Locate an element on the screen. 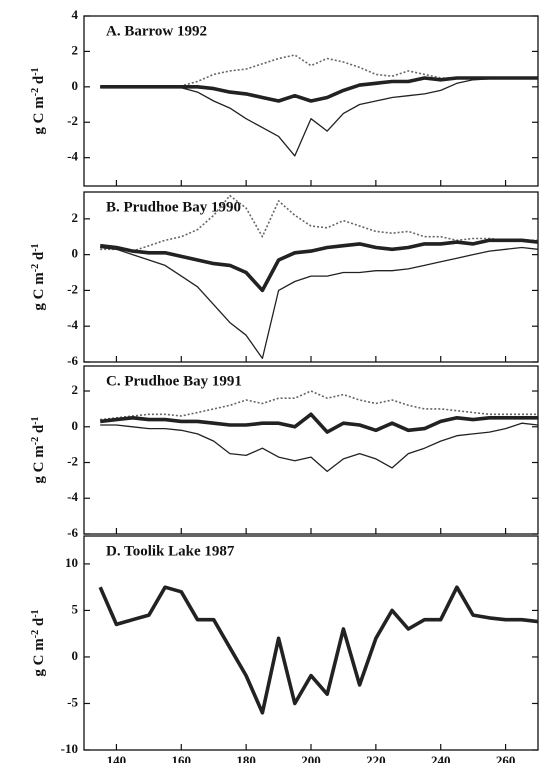  panel-title: A. Barrow 1992 is located at coordinates (156, 31).